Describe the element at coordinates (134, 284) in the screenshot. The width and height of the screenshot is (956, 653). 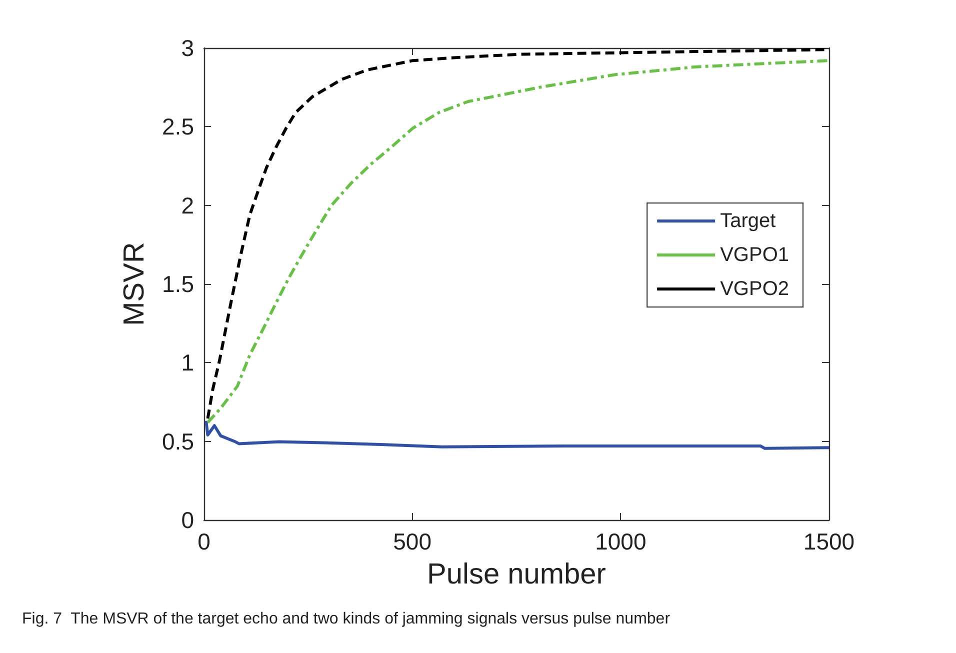
I see `y-axis-title: MSVR` at that location.